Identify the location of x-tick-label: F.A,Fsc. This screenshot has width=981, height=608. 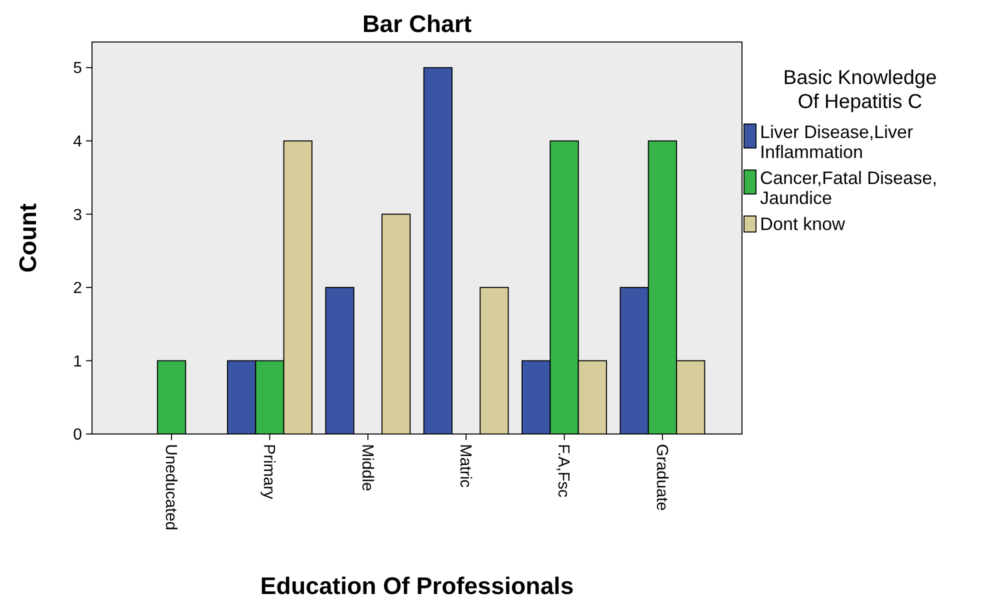
(563, 471).